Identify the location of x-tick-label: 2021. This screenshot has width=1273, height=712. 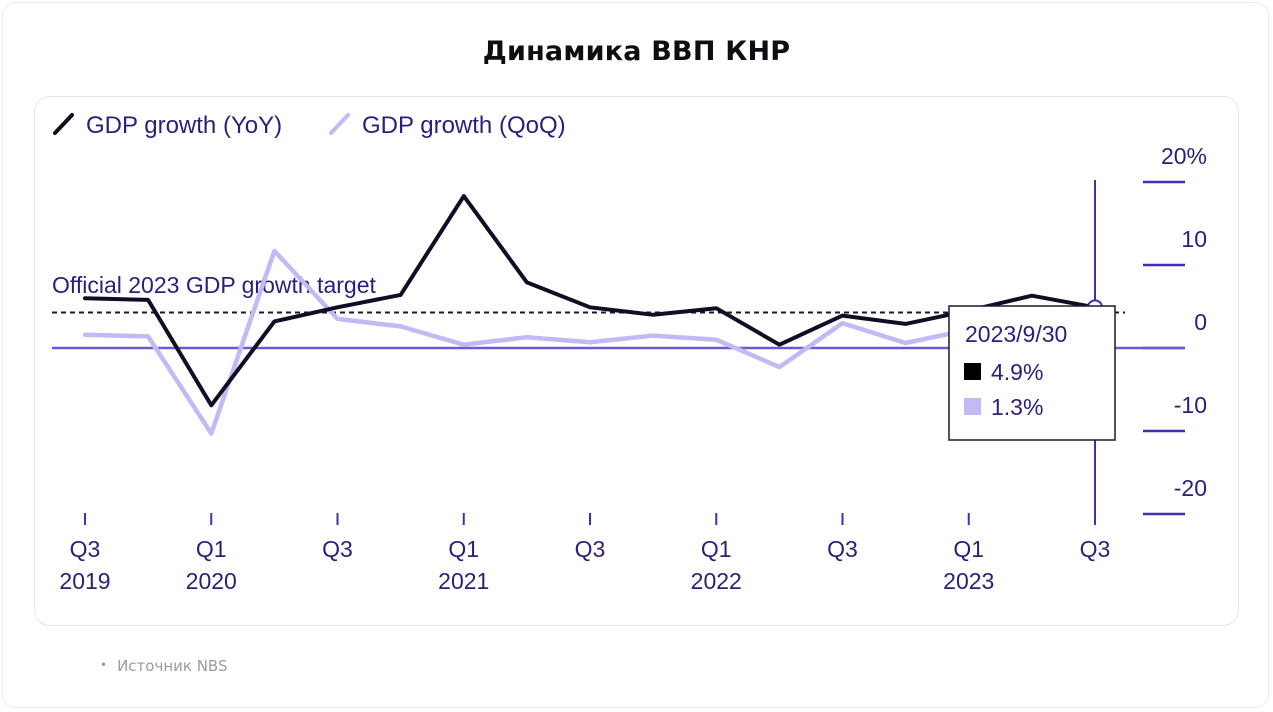
(463, 581).